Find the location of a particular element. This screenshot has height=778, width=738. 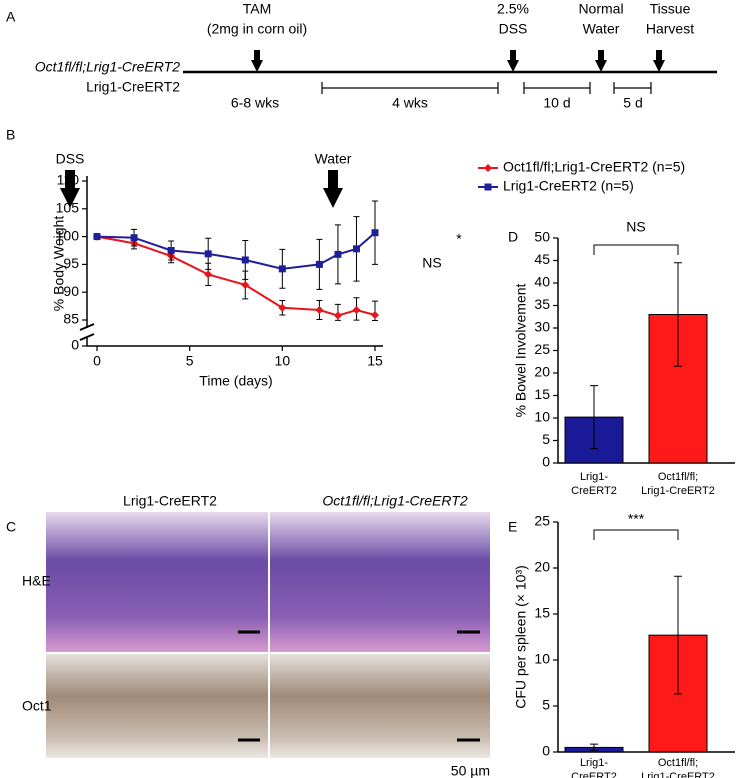

y-tick-label: 35 is located at coordinates (542, 304).